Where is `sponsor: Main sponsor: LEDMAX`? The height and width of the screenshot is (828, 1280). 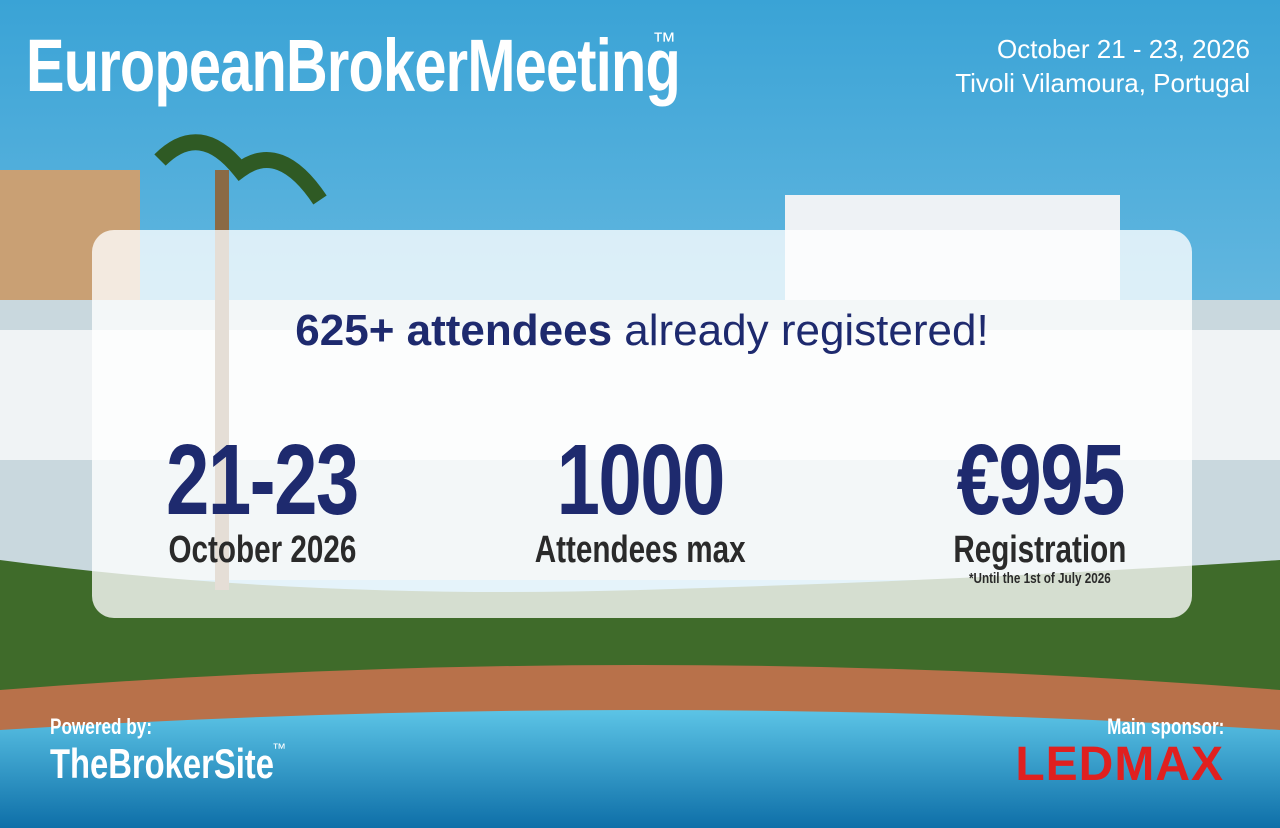
sponsor: Main sponsor: LEDMAX is located at coordinates (1119, 752).